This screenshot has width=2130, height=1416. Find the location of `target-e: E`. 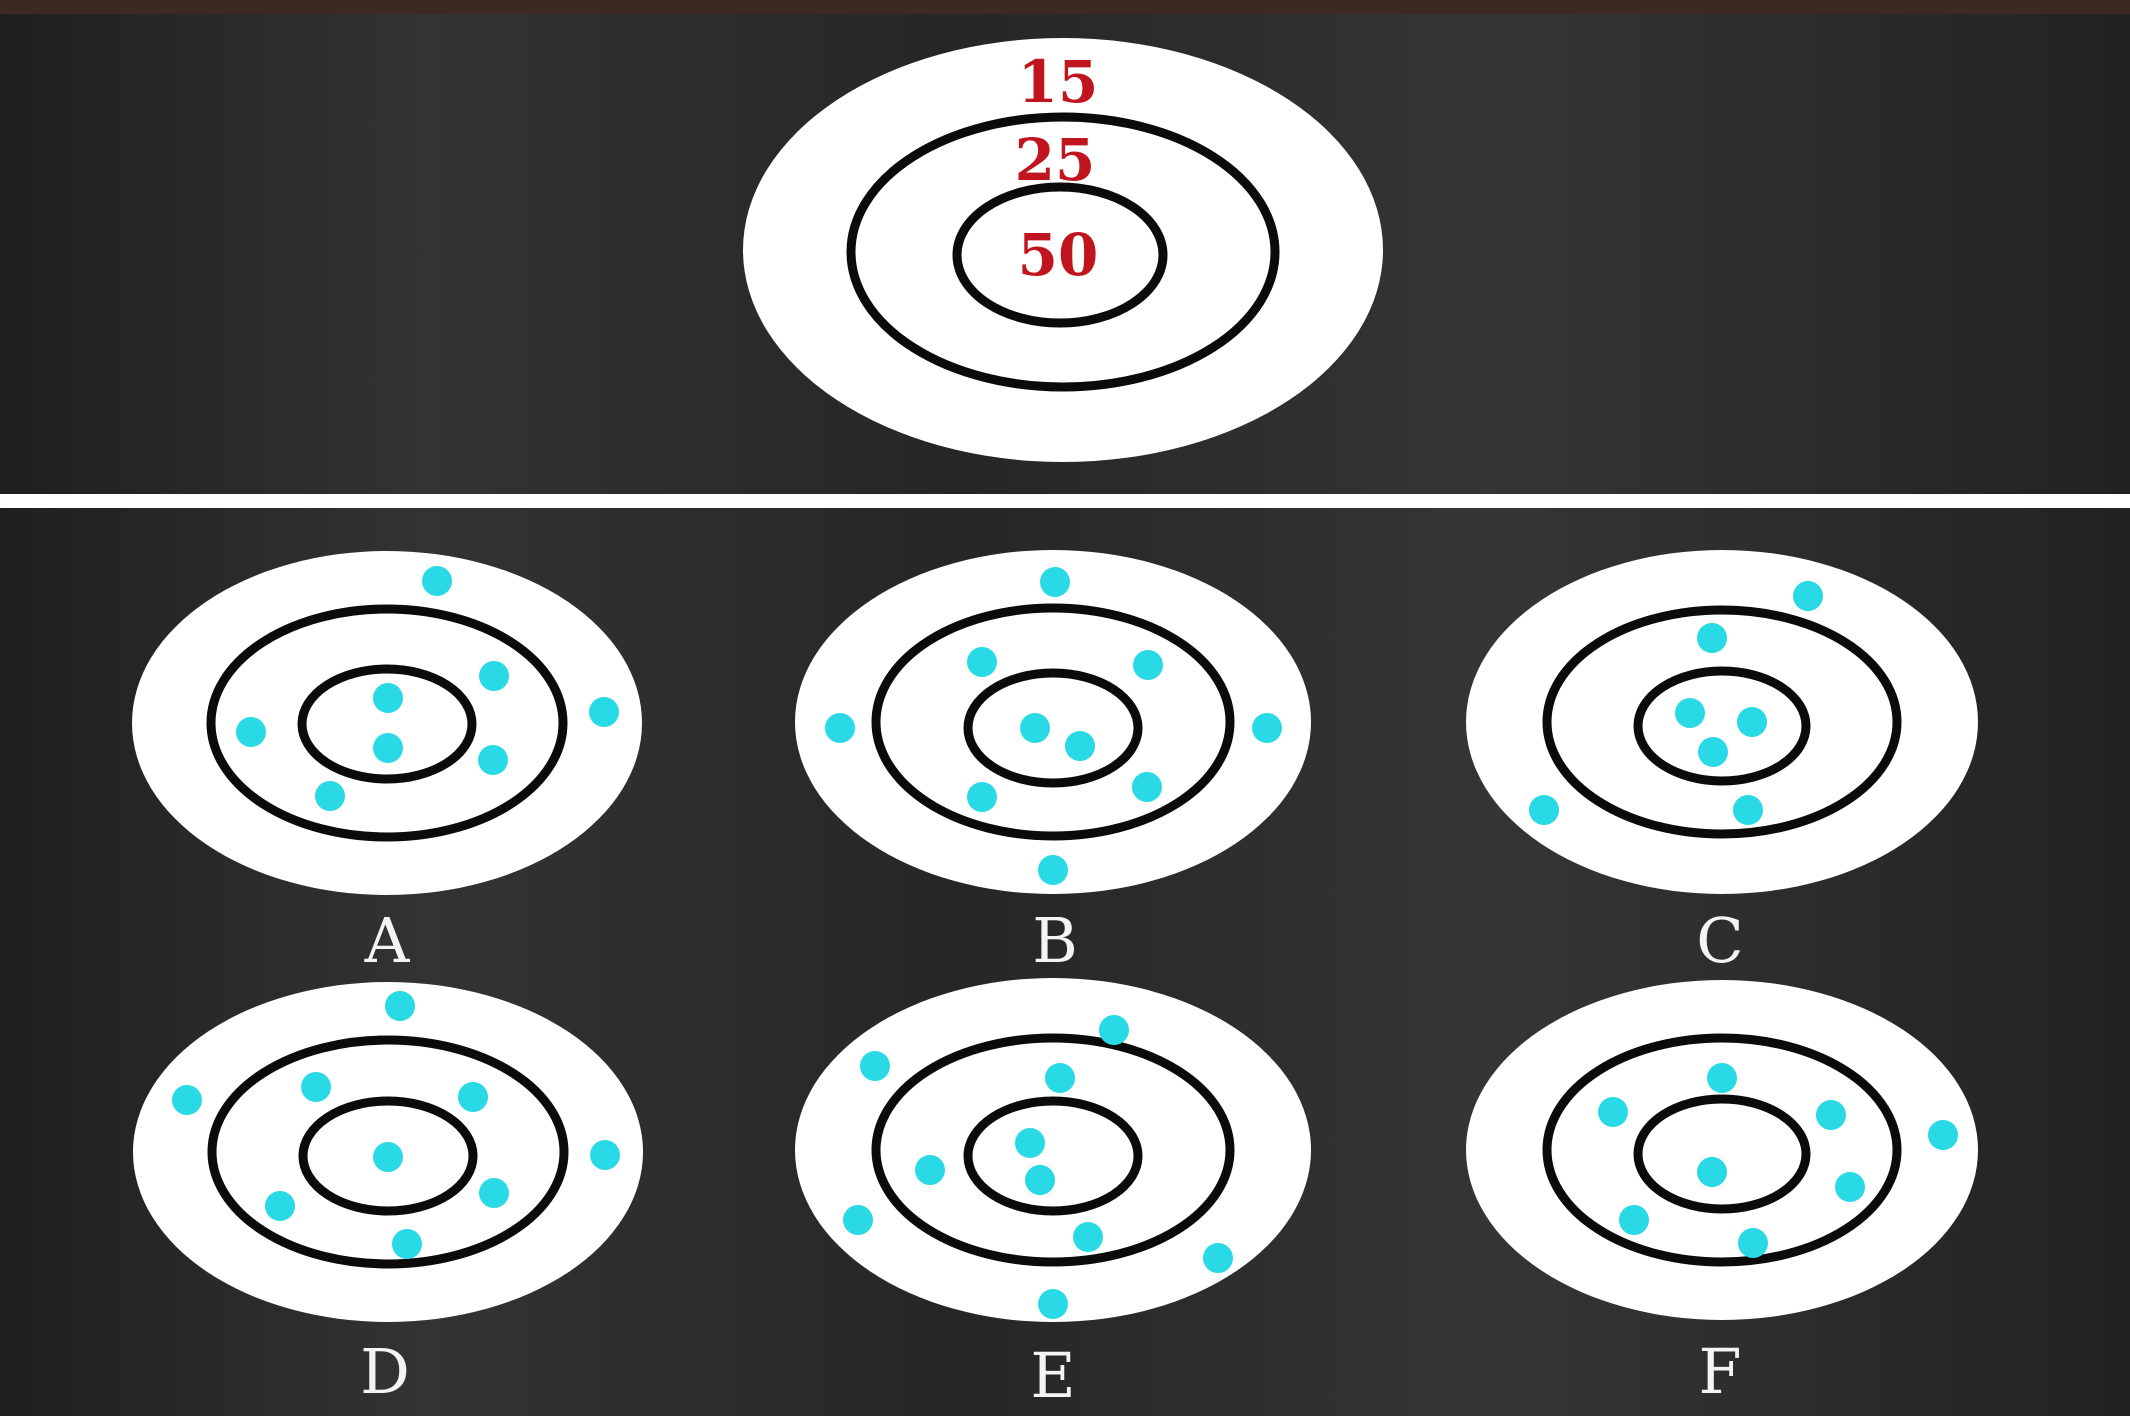

target-e: E is located at coordinates (1053, 1195).